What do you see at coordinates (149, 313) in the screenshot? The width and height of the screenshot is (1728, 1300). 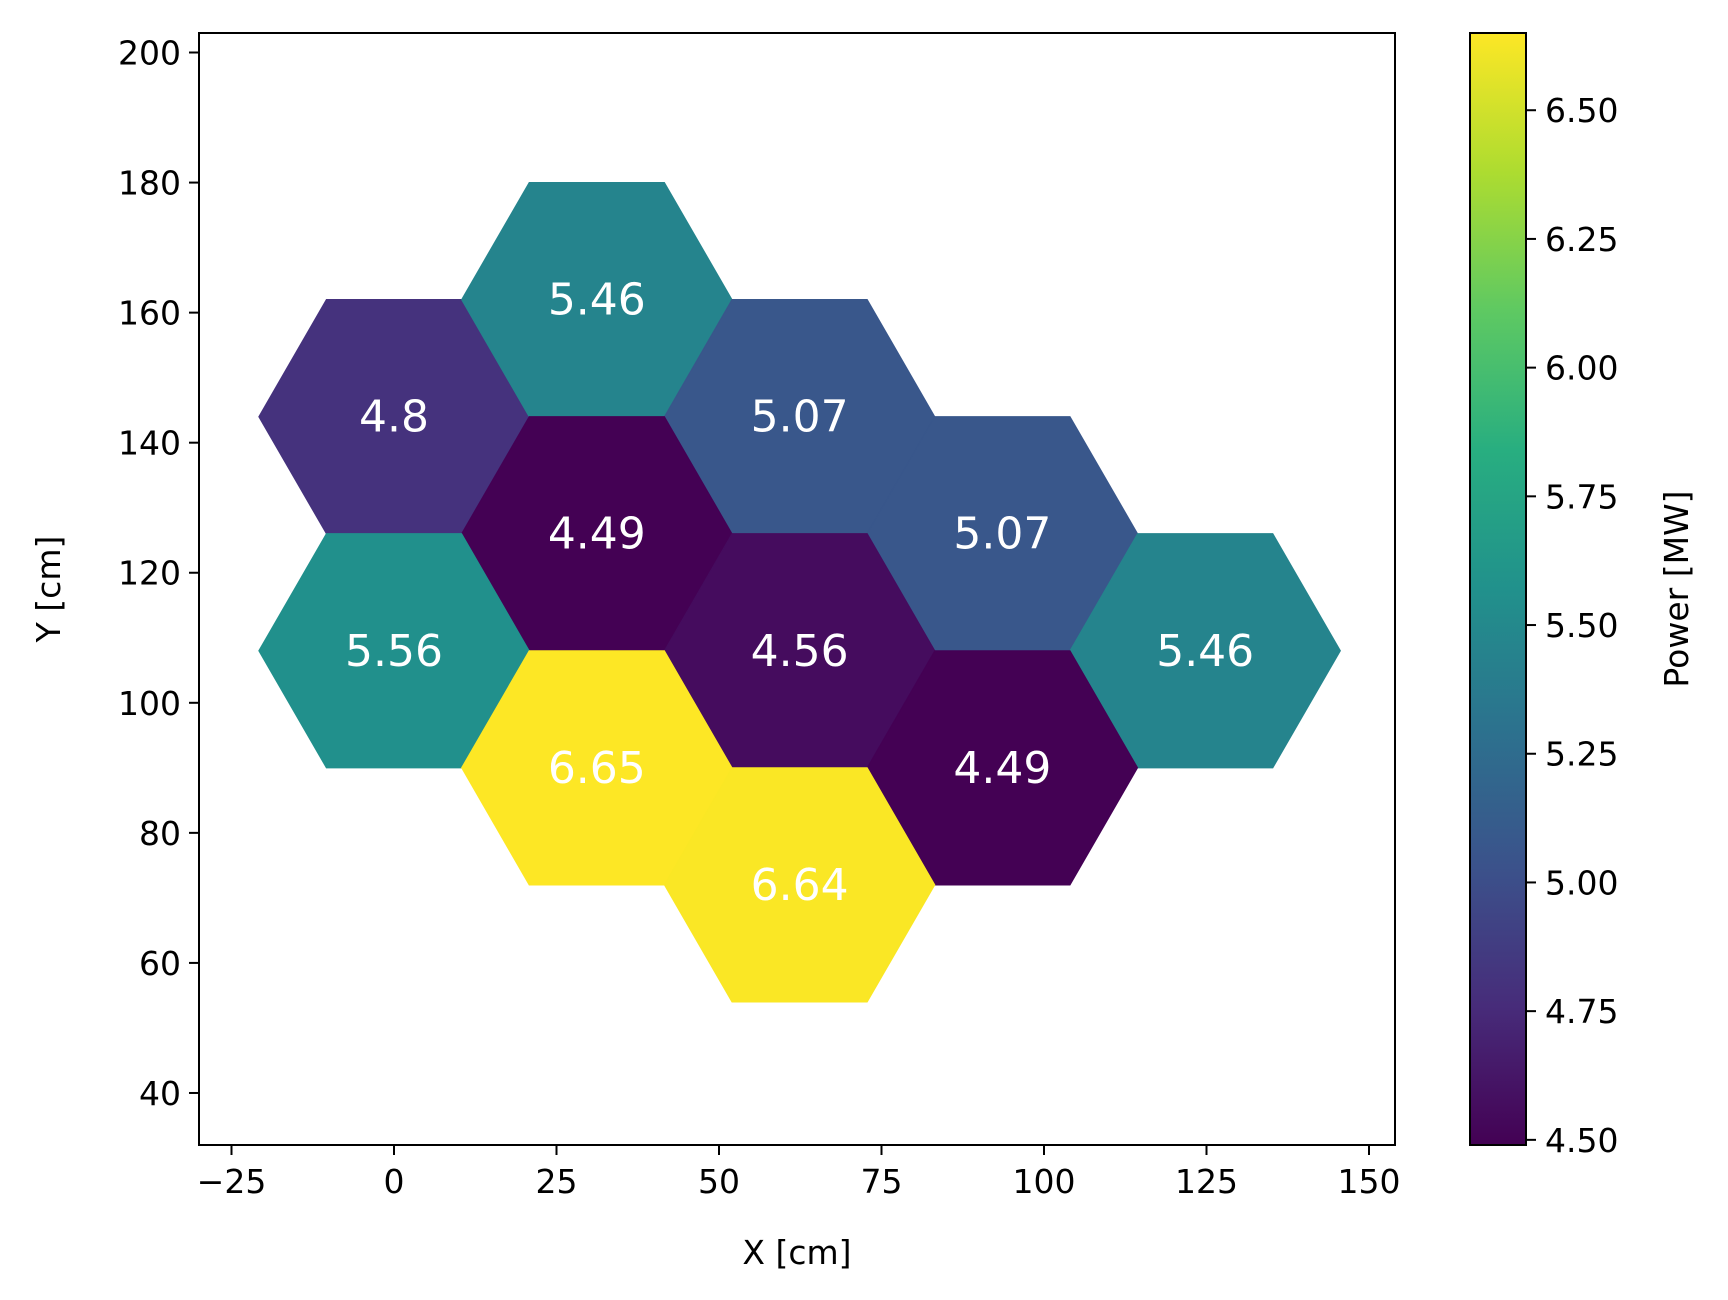 I see `y-tick-label: 160` at bounding box center [149, 313].